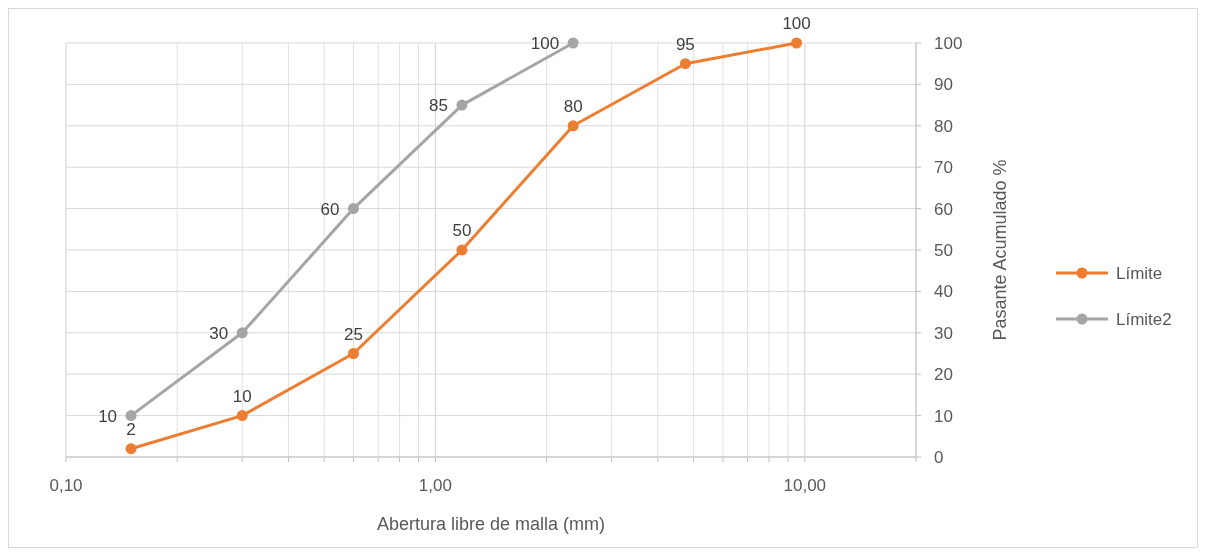 The height and width of the screenshot is (560, 1208). Describe the element at coordinates (435, 485) in the screenshot. I see `x-tick-label: 1,00` at that location.